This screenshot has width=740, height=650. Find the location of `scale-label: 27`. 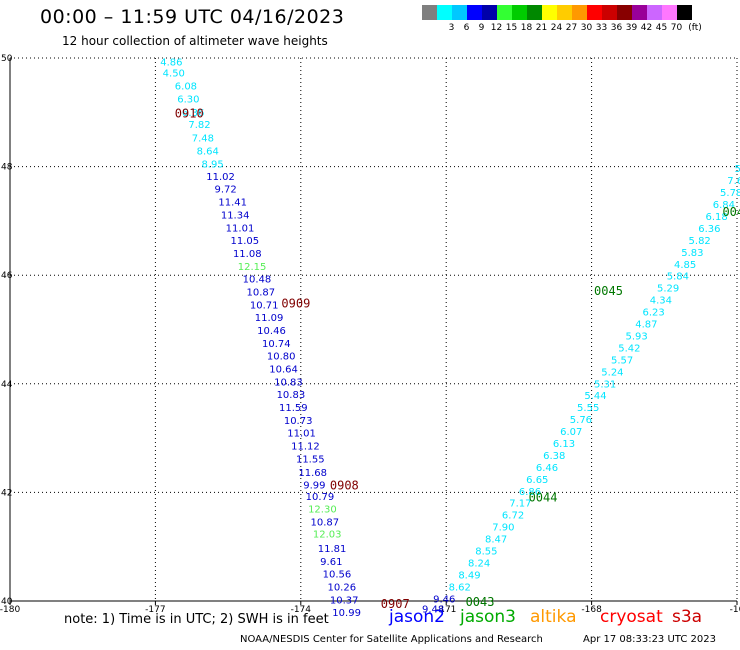

scale-label: 27 is located at coordinates (571, 28).